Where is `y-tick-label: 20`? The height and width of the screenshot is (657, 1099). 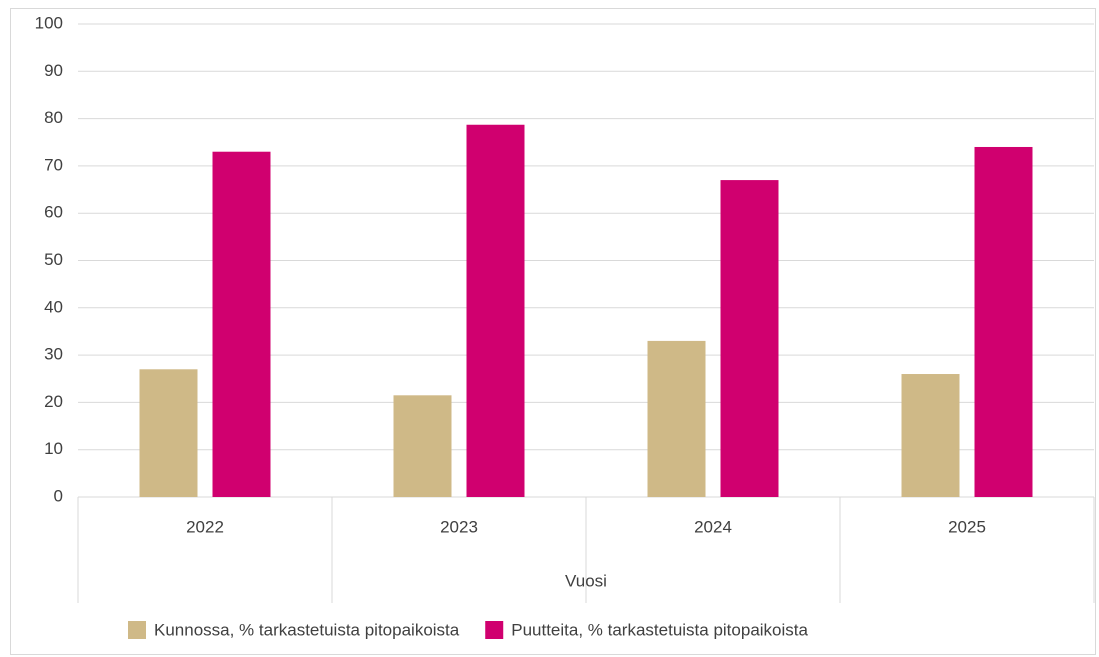
y-tick-label: 20 is located at coordinates (53, 401).